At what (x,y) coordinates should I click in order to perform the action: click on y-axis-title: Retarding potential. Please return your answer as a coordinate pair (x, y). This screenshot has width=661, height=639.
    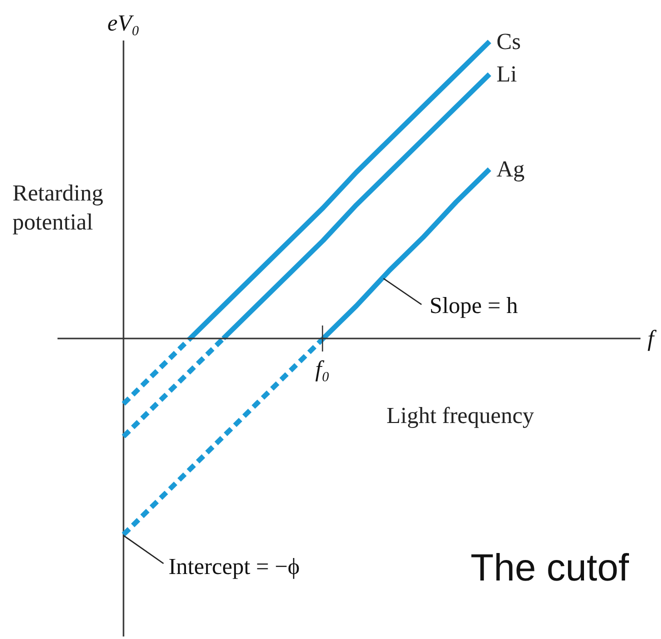
    Looking at the image, I should click on (58, 207).